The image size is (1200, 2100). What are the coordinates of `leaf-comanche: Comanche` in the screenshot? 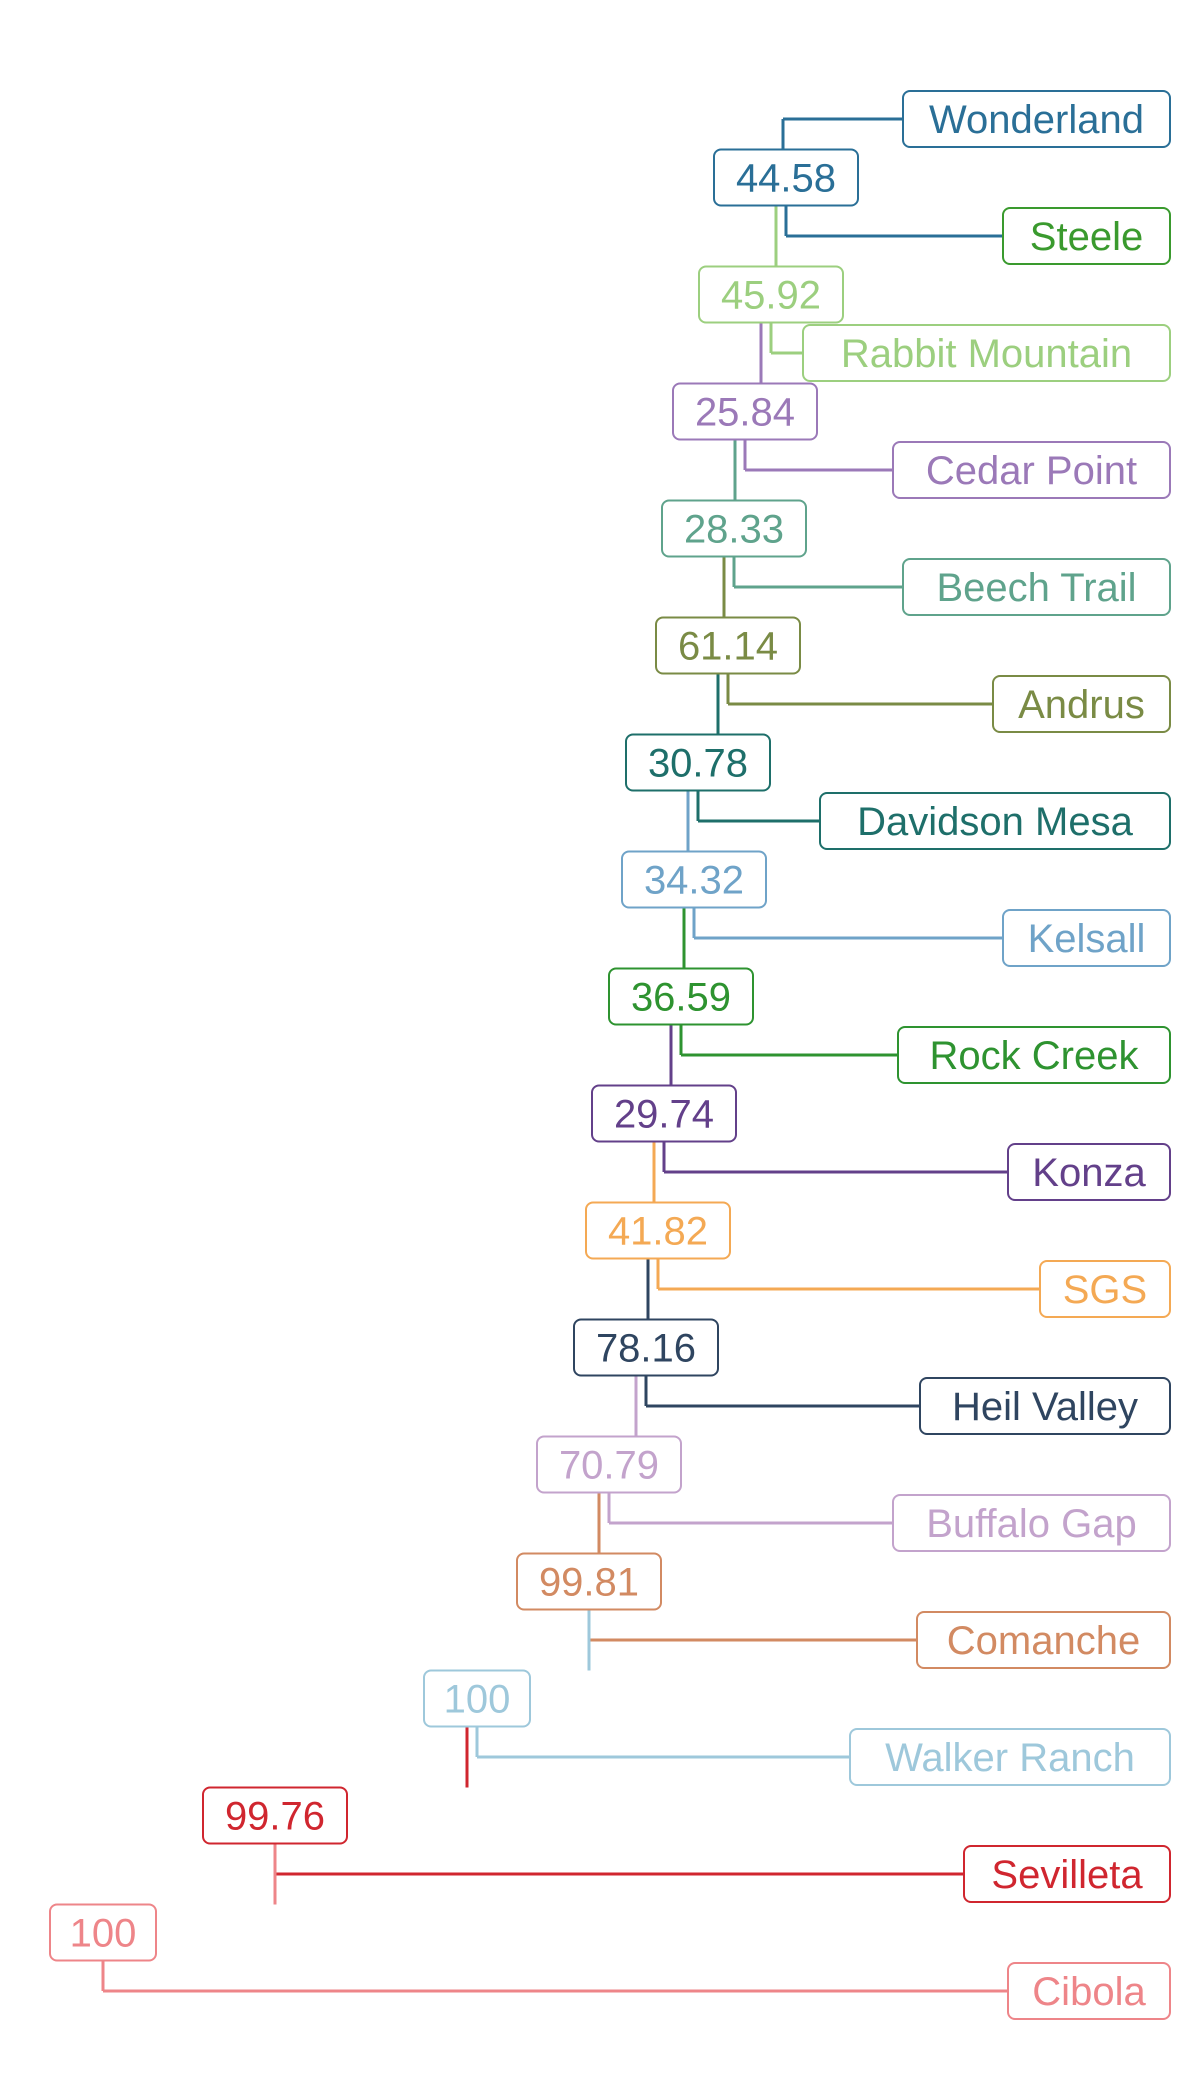 It's located at (1043, 1640).